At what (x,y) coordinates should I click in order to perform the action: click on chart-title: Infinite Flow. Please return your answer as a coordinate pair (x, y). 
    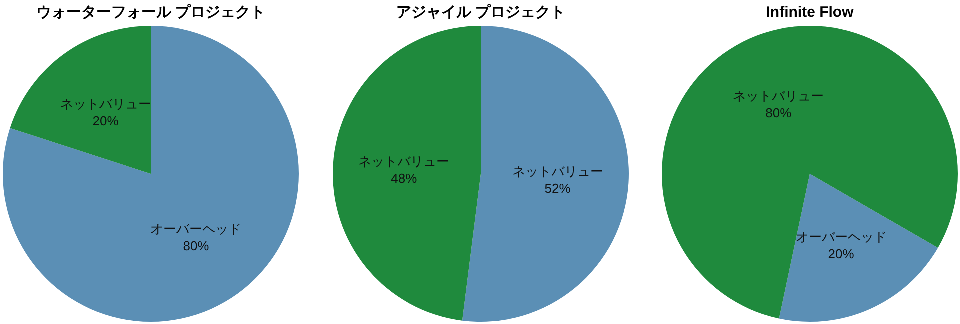
    Looking at the image, I should click on (810, 12).